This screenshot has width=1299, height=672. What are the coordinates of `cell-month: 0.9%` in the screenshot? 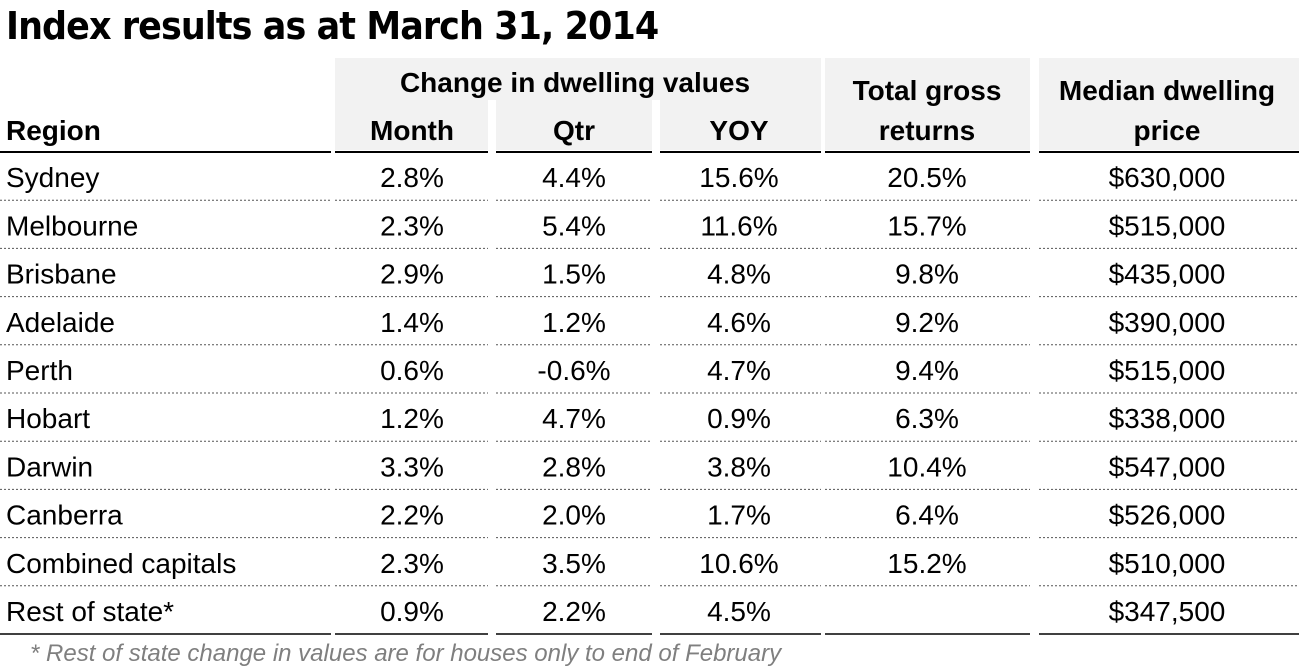 It's located at (412, 611).